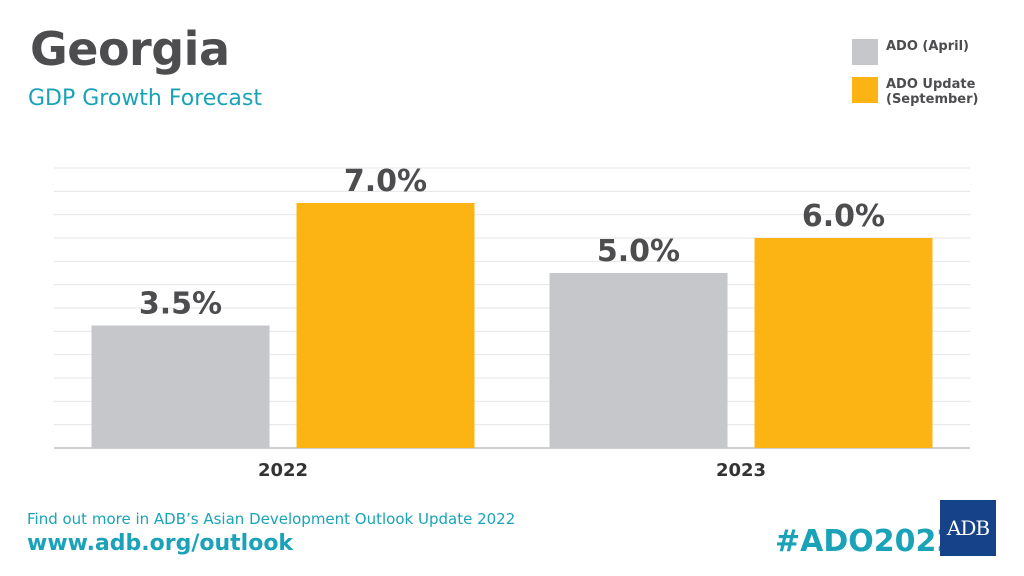 Image resolution: width=1024 pixels, height=576 pixels. I want to click on footer-url-link: www.adb.org/outlook, so click(160, 543).